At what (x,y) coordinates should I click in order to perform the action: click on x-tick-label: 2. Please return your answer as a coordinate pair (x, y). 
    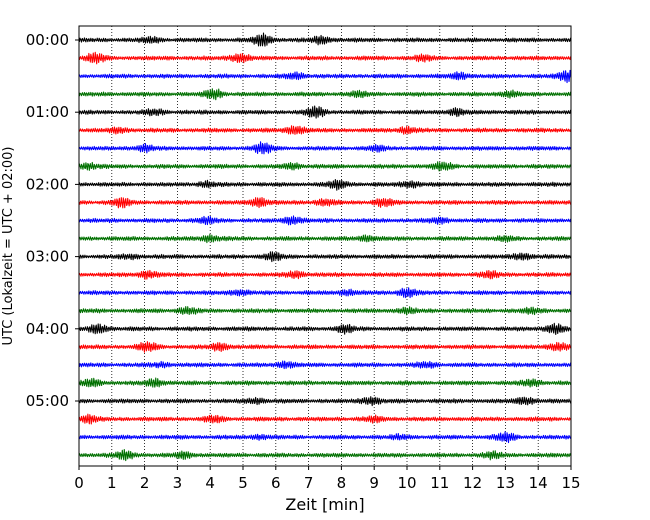
    Looking at the image, I should click on (145, 483).